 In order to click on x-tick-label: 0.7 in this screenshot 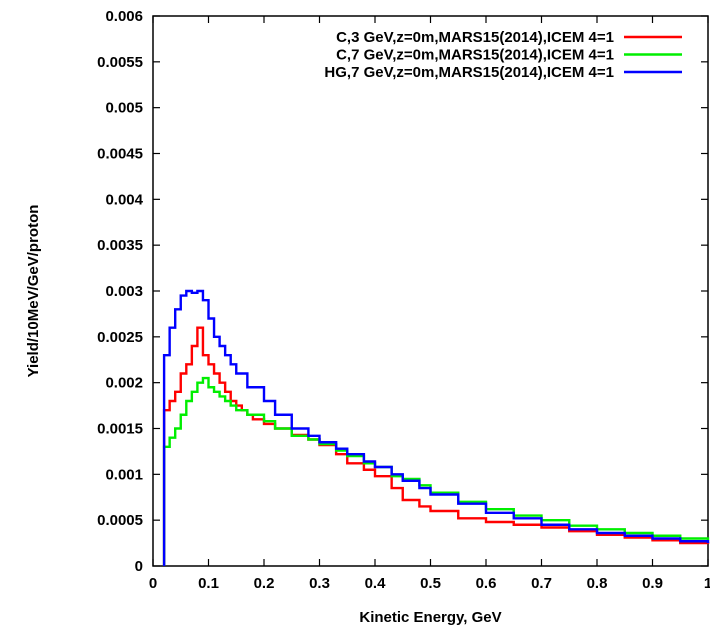, I will do `click(541, 583)`.